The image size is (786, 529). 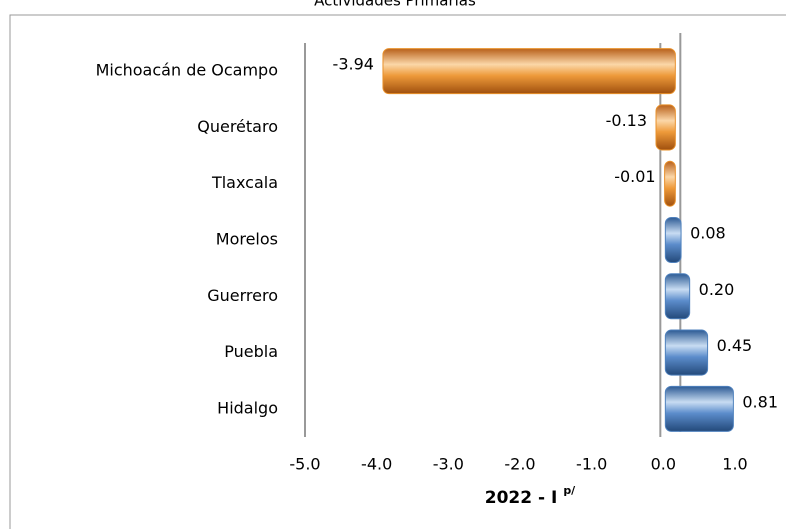 What do you see at coordinates (251, 351) in the screenshot?
I see `y-tick-label: Puebla` at bounding box center [251, 351].